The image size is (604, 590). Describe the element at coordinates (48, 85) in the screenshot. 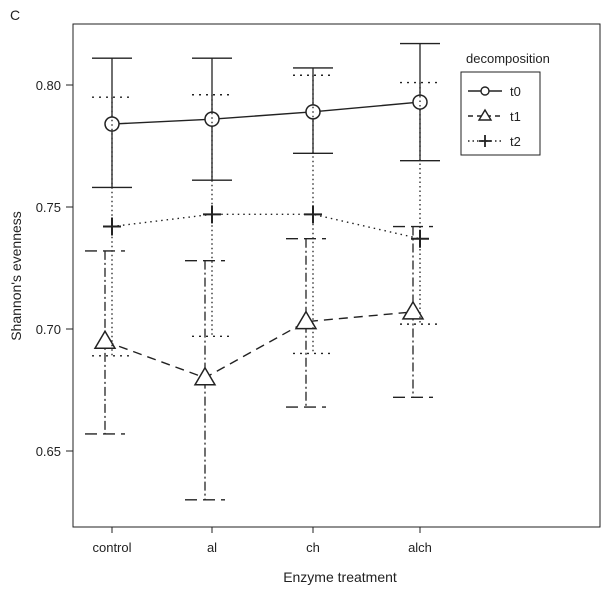

I see `y-tick-label: 0.80` at that location.